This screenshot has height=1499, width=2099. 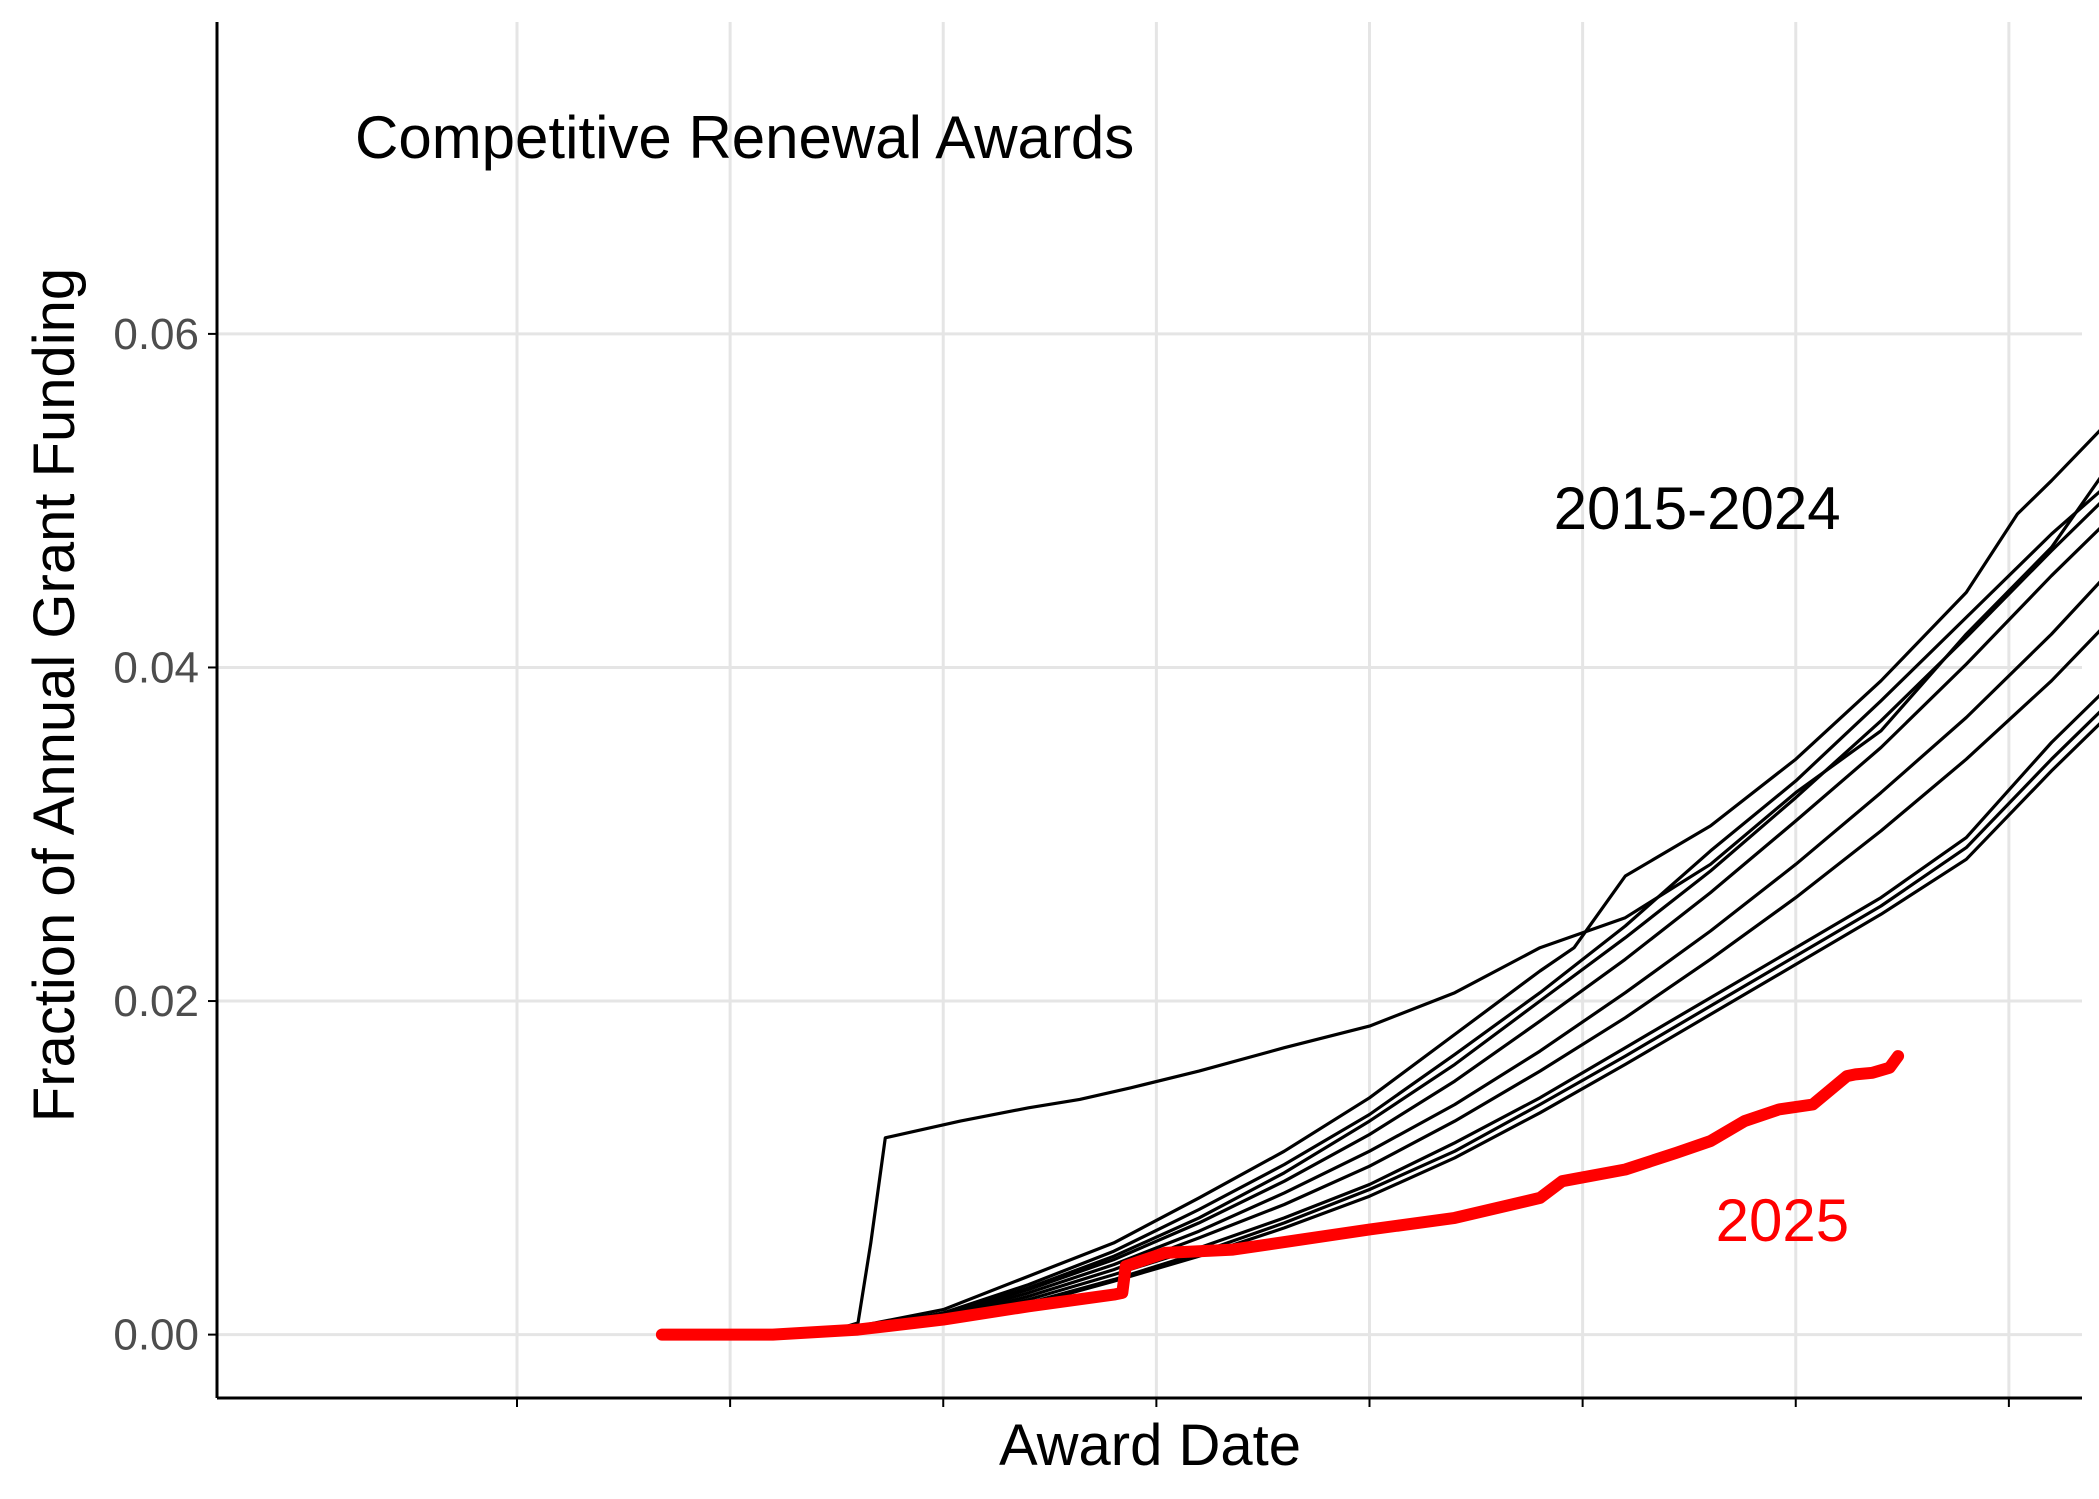 I want to click on y-axis-title: Fraction of Annual Grant Funding, so click(x=54, y=695).